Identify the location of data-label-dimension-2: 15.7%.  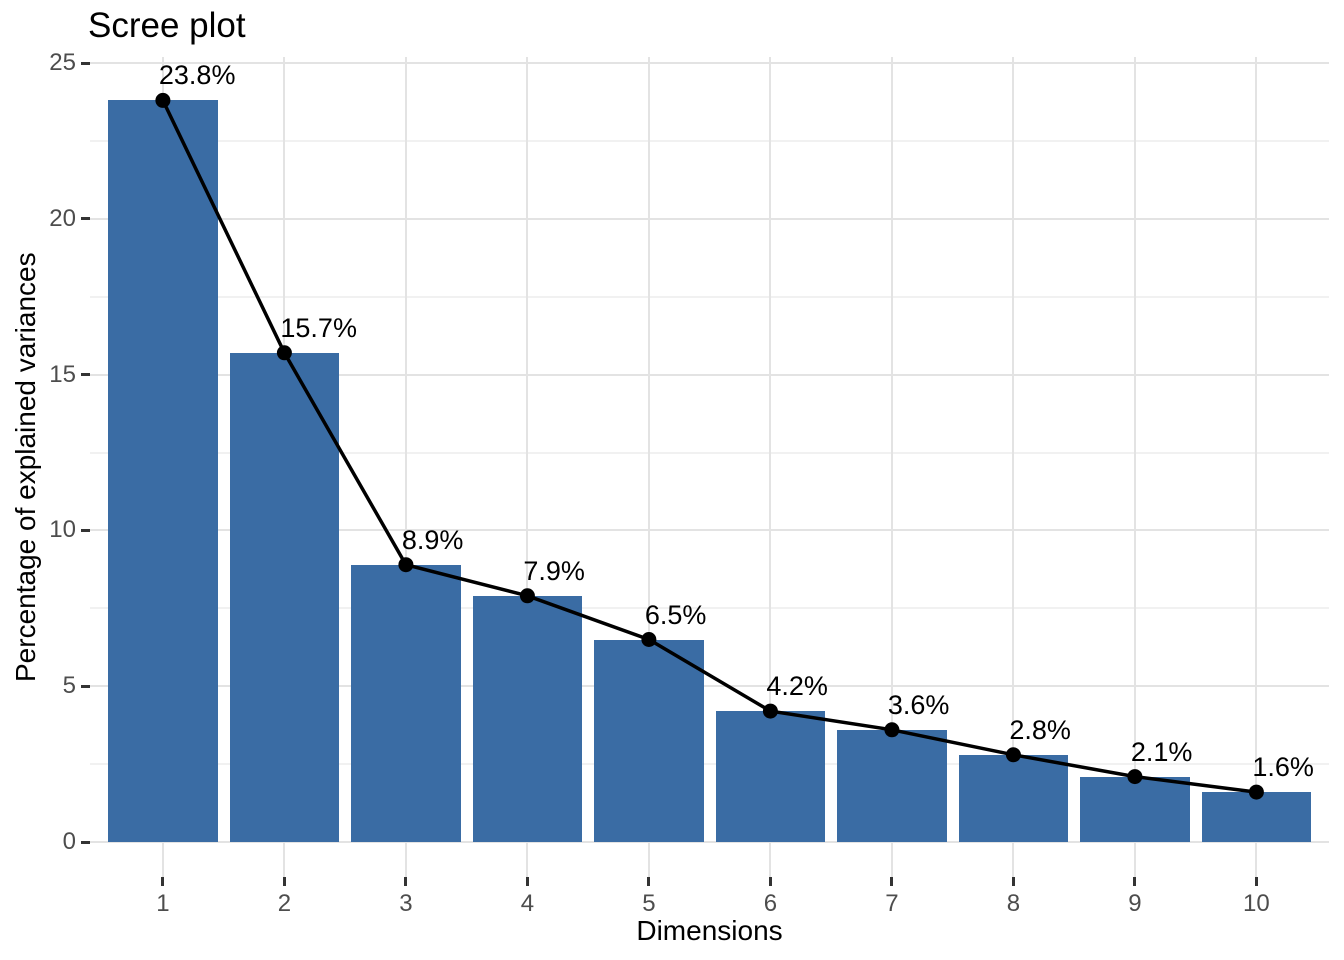
(318, 327).